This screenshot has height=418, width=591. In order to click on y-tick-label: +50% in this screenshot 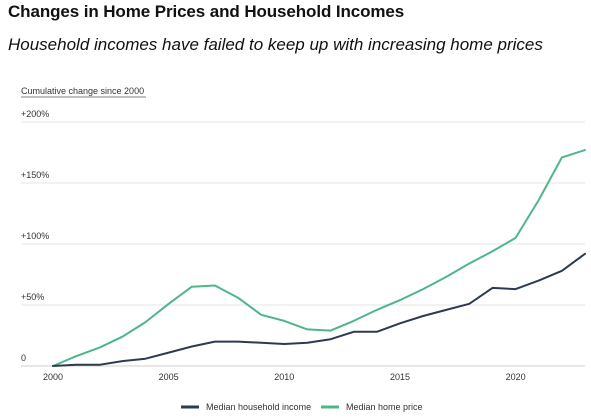, I will do `click(32, 297)`.